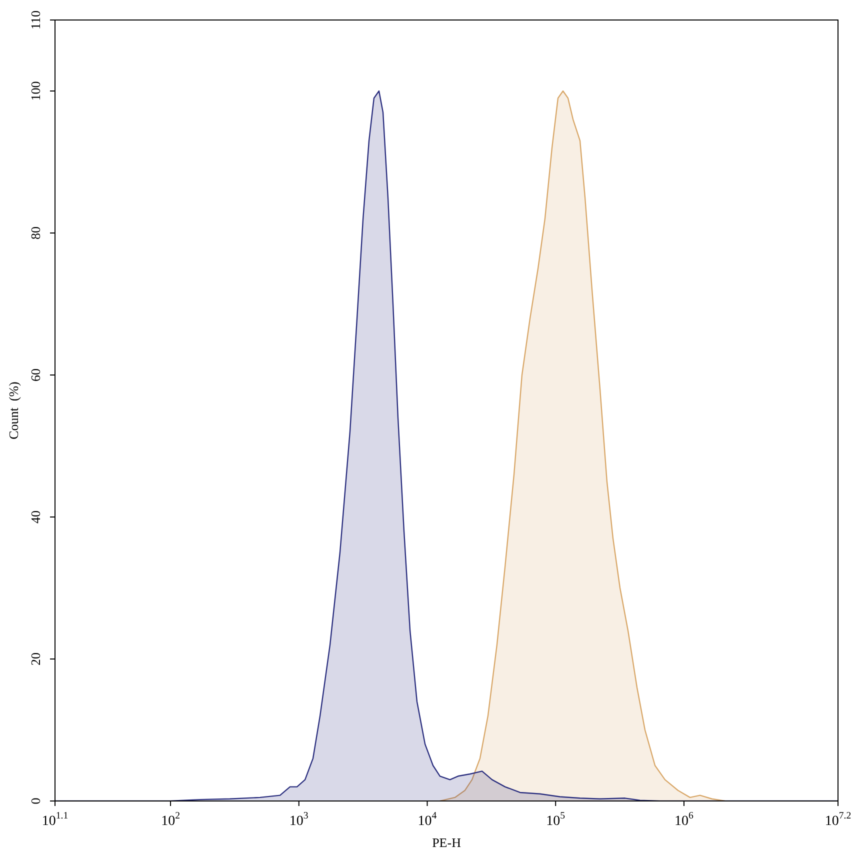 The image size is (853, 856). What do you see at coordinates (35, 20) in the screenshot?
I see `y-tick-label: 110` at bounding box center [35, 20].